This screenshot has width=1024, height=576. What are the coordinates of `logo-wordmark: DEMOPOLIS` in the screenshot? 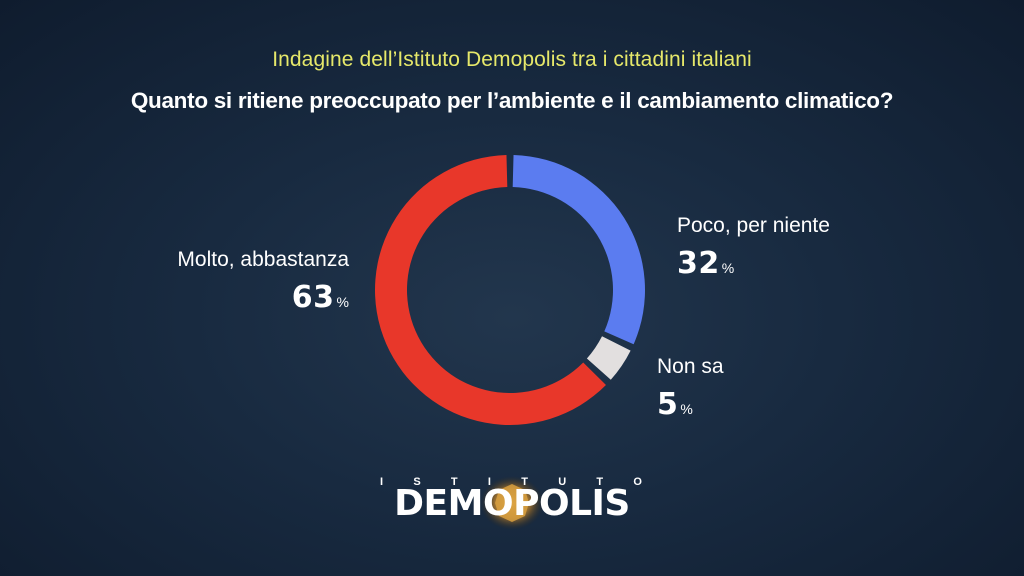 It's located at (512, 503).